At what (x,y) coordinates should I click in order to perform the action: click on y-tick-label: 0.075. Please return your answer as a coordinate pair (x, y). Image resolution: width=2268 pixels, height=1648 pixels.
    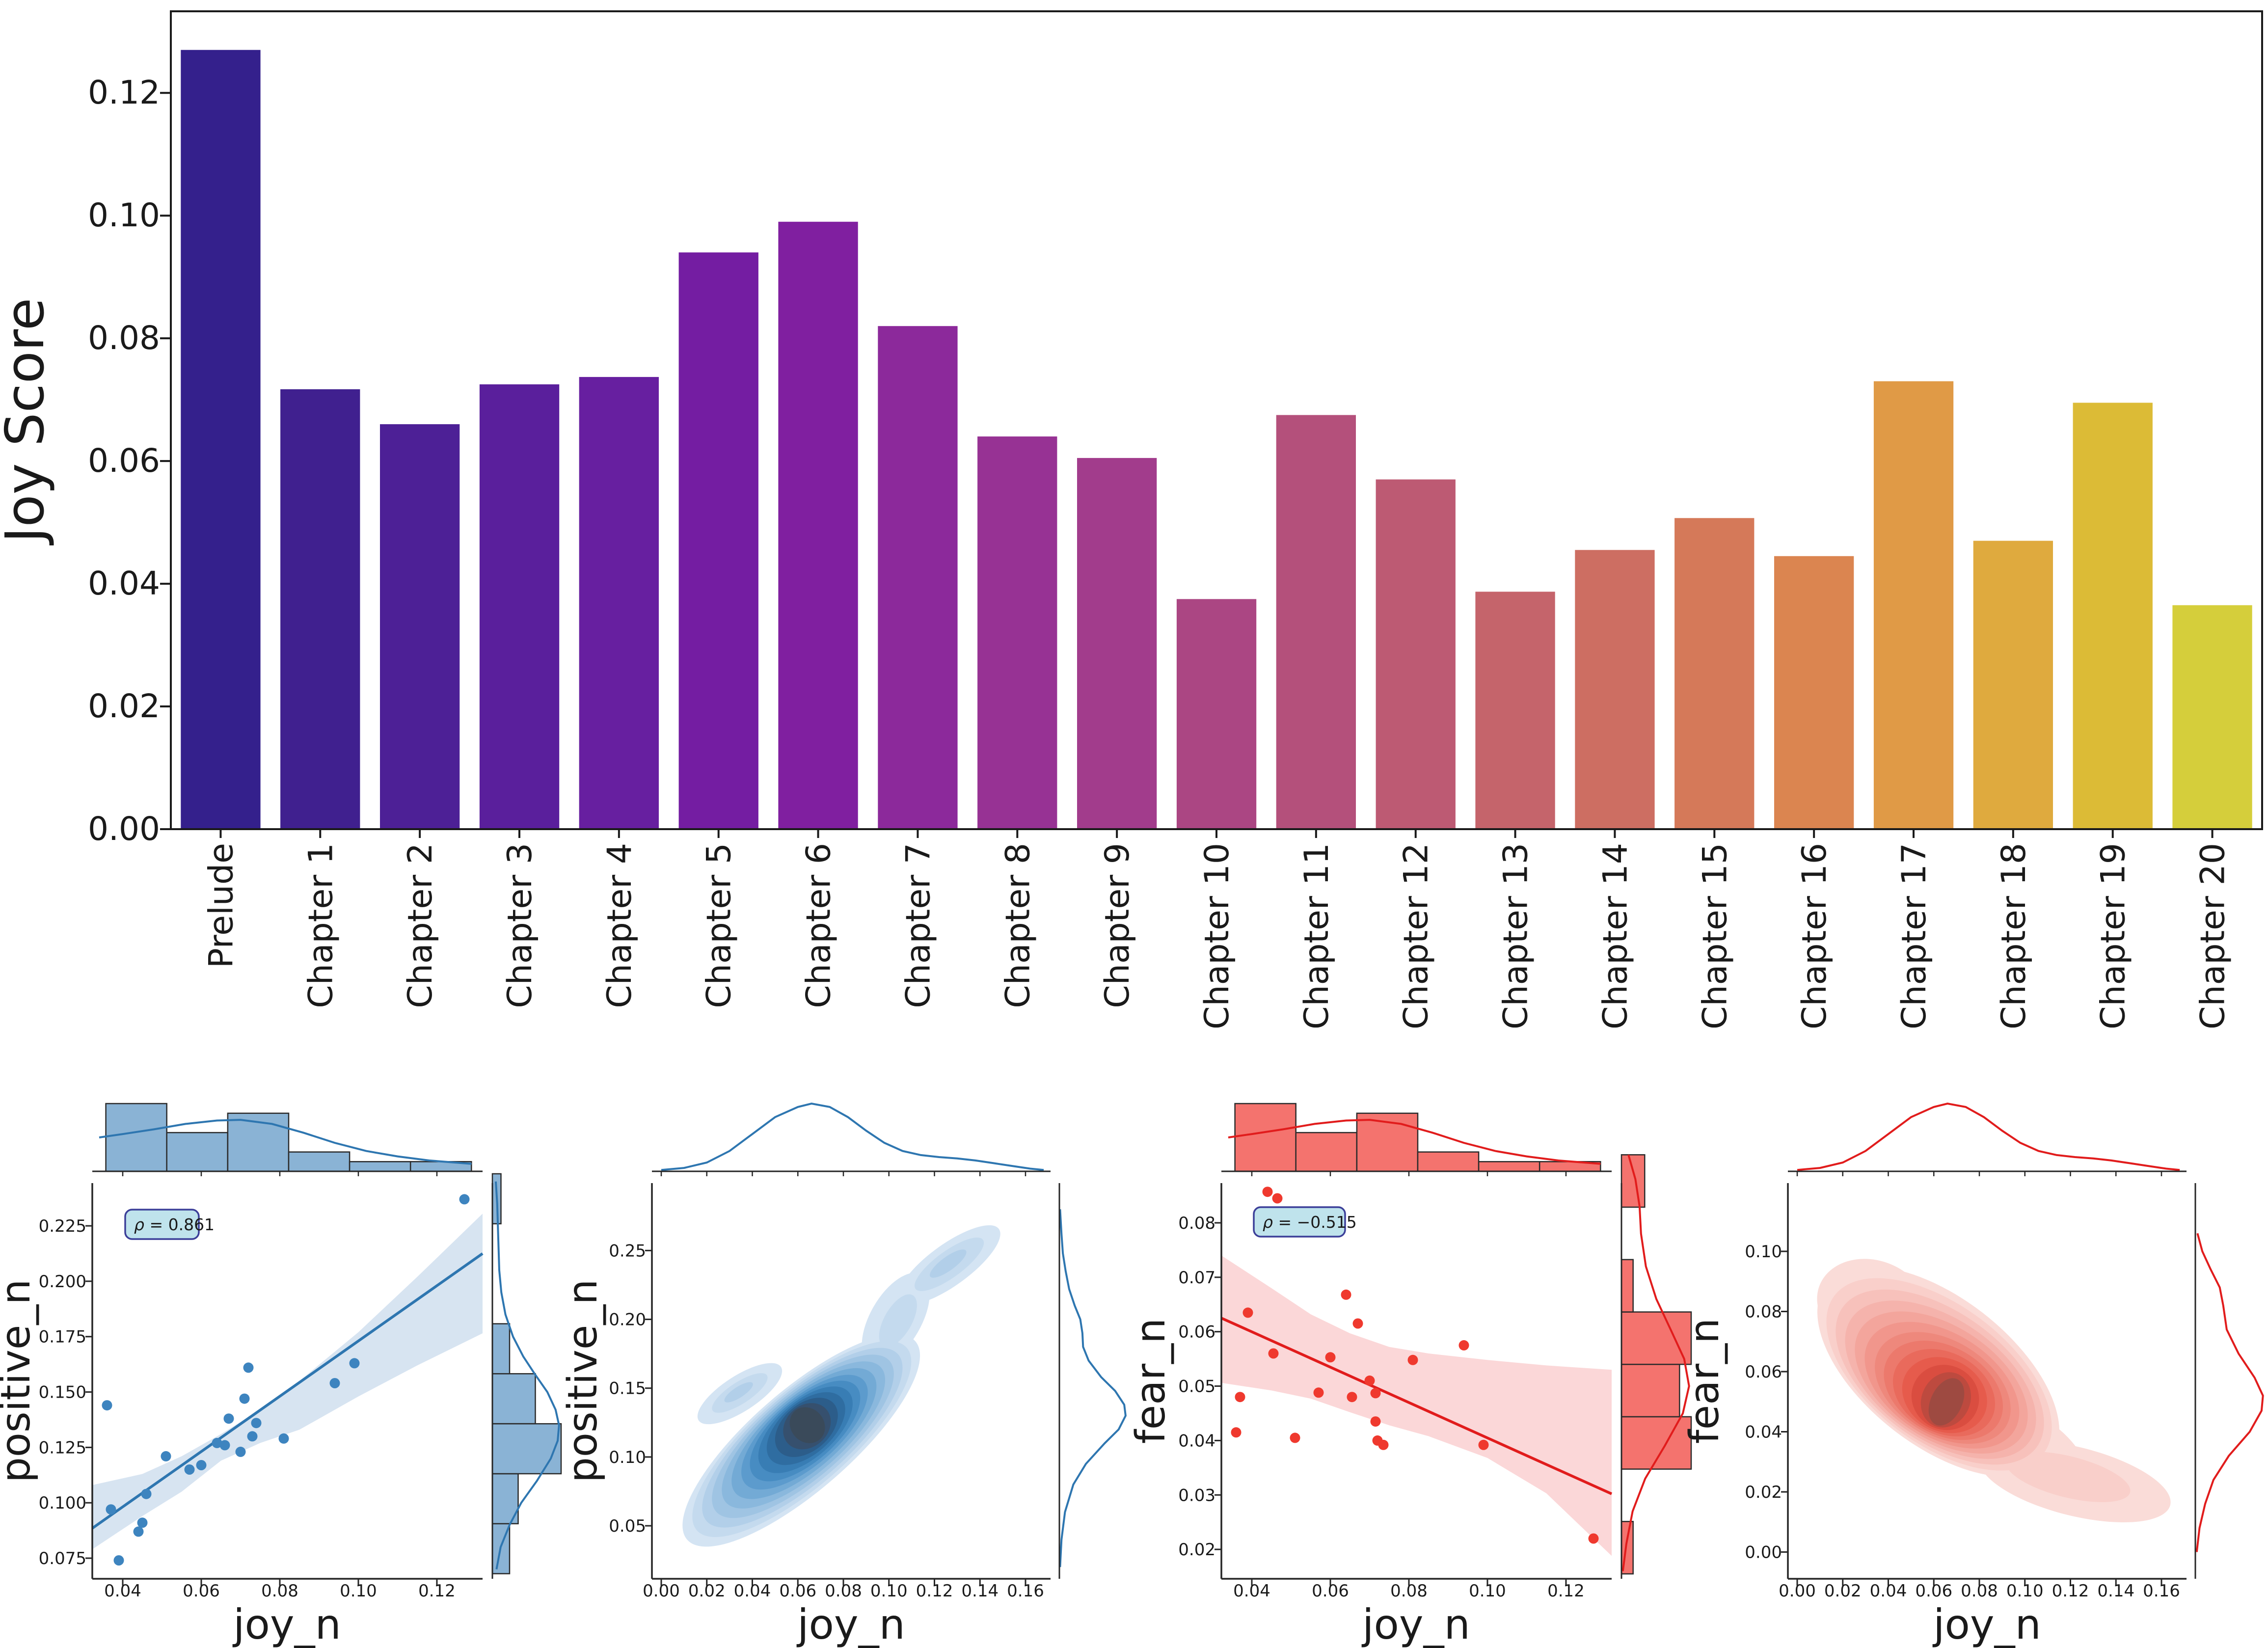
    Looking at the image, I should click on (63, 1558).